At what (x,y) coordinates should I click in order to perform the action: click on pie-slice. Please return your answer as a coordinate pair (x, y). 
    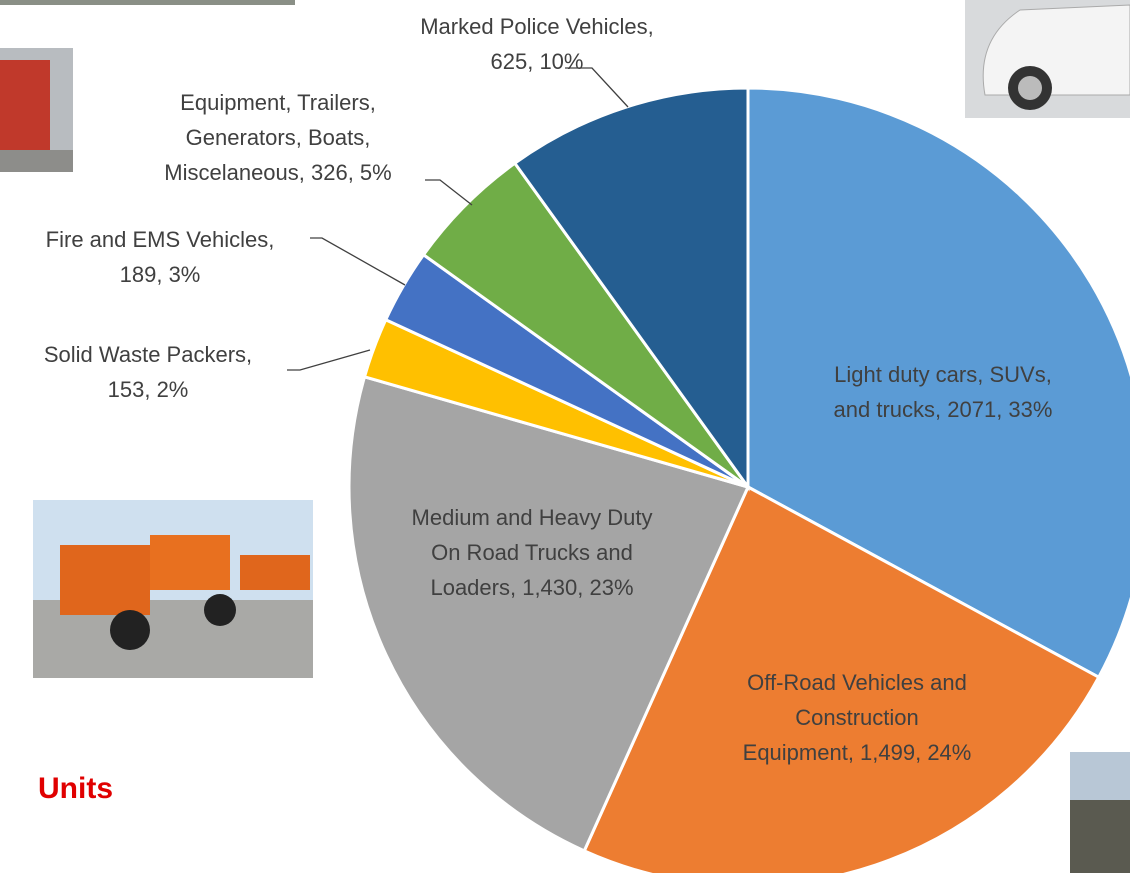
    Looking at the image, I should click on (631, 289).